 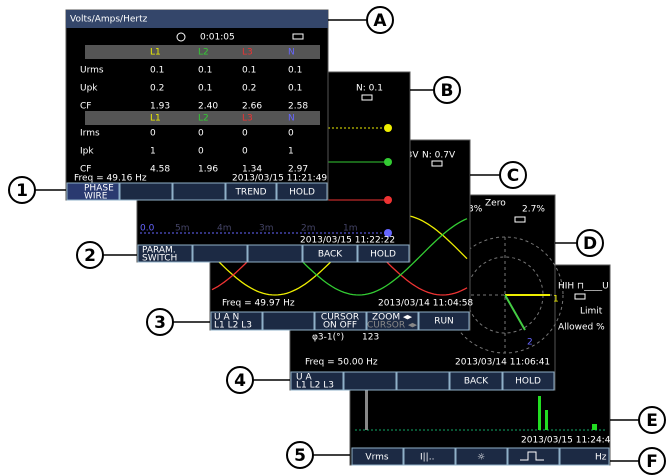 What do you see at coordinates (380, 21) in the screenshot?
I see `callout-letter: A` at bounding box center [380, 21].